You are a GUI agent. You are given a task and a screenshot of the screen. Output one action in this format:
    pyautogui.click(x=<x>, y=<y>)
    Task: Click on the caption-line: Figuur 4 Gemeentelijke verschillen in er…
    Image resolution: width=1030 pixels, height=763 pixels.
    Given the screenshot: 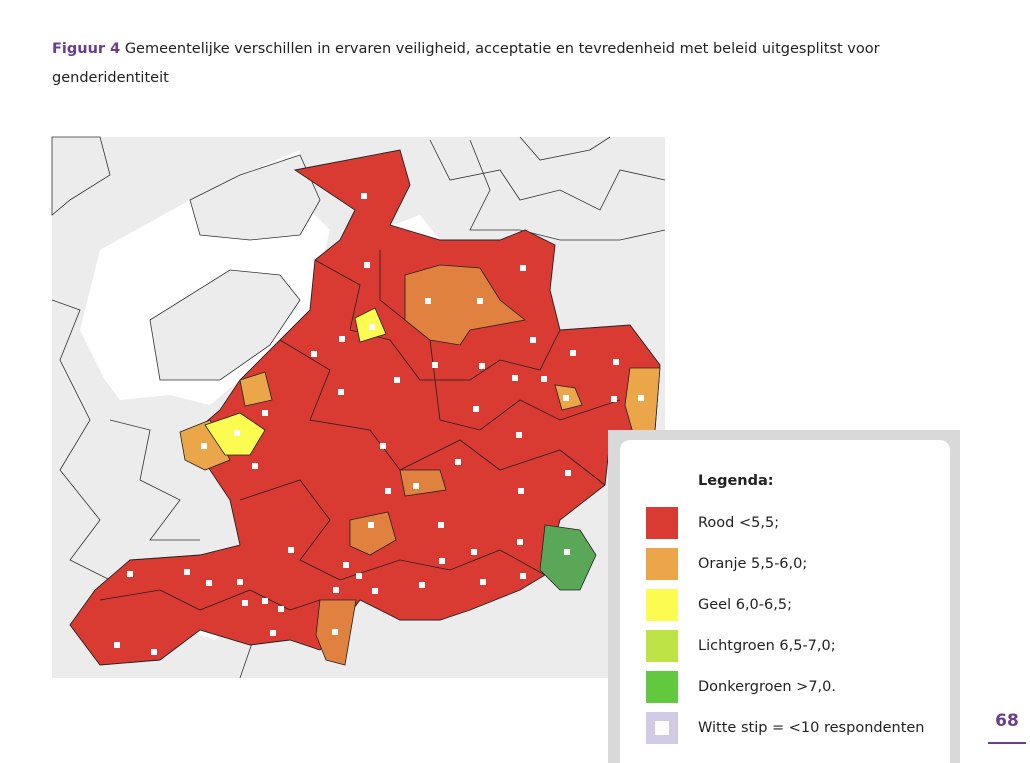 What is the action you would take?
    pyautogui.click(x=466, y=49)
    